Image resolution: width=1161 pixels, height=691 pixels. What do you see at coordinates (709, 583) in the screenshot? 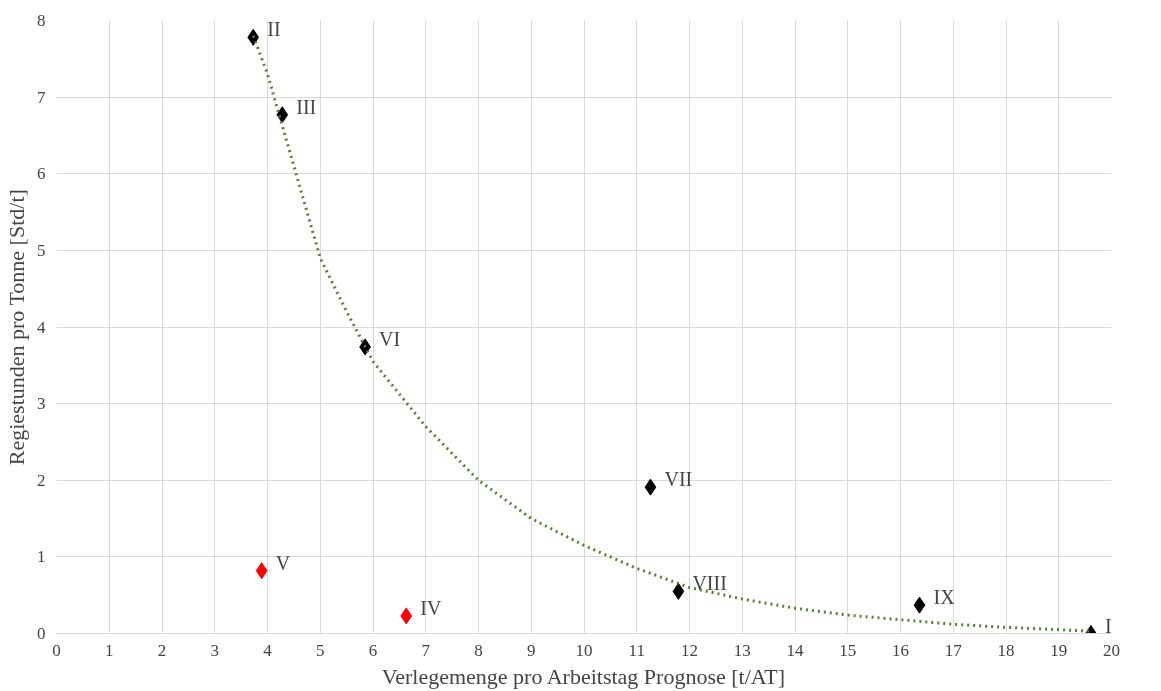
I see `annotation: VIII` at bounding box center [709, 583].